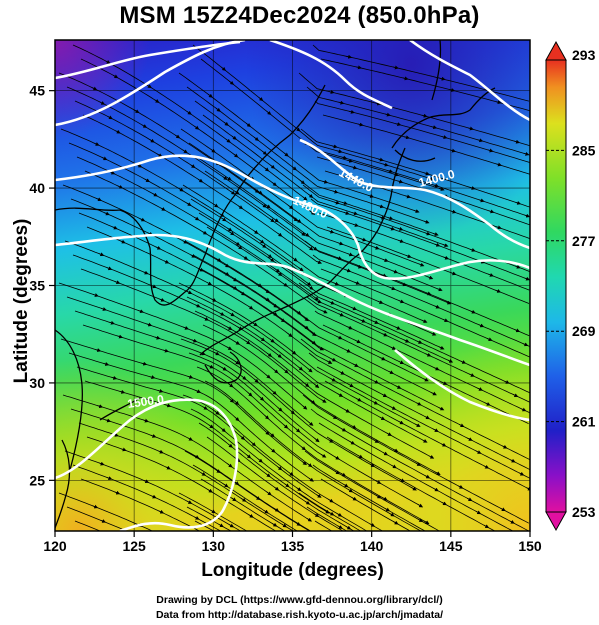 This screenshot has height=625, width=599. What do you see at coordinates (414, 194) in the screenshot?
I see `contour-1400b` at bounding box center [414, 194].